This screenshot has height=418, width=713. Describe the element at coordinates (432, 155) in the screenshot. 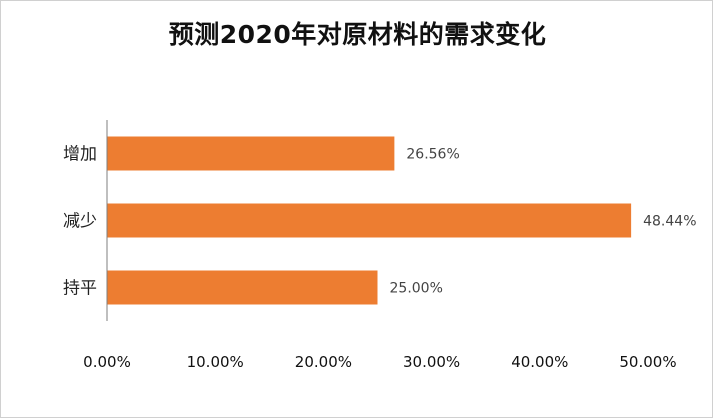

I see `value-label-1: 26.56%` at that location.